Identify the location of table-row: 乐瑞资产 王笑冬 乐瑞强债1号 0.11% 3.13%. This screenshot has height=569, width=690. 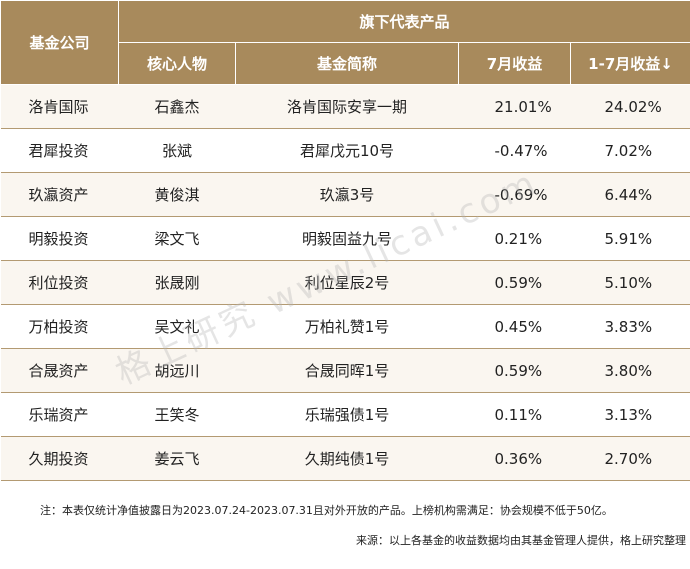
(345, 414).